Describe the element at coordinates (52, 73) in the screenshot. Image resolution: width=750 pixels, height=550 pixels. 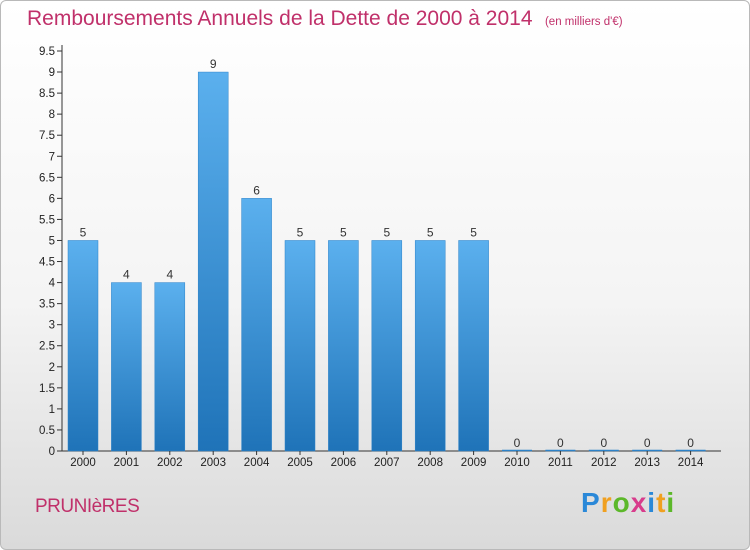
I see `y-tick-label: 9` at that location.